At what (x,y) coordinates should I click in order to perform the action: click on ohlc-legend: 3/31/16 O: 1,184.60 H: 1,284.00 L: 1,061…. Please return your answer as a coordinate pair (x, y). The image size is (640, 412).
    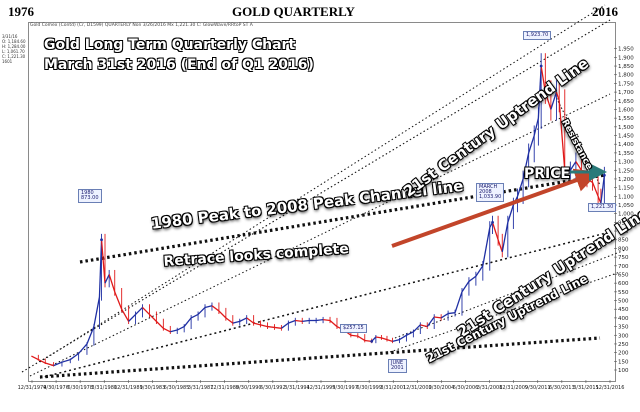
    Looking at the image, I should click on (14, 49).